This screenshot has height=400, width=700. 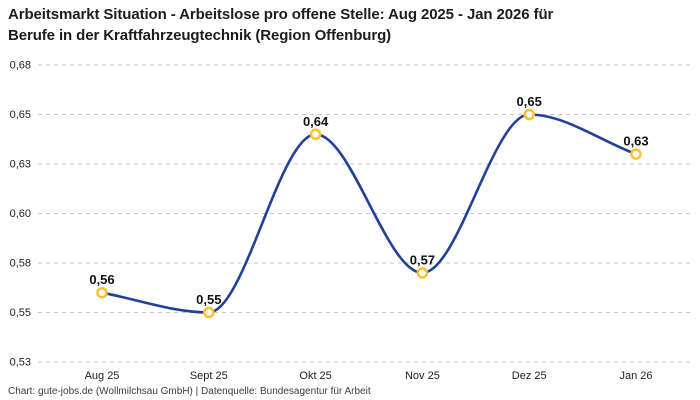 What do you see at coordinates (20, 264) in the screenshot?
I see `y-tick-label: 0,58` at bounding box center [20, 264].